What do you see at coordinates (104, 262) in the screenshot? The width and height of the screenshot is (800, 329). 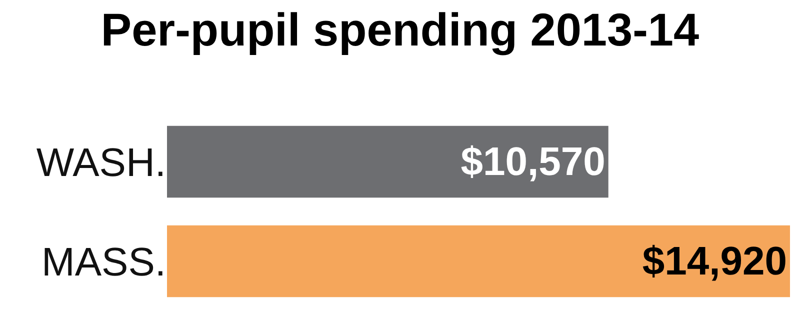 I see `y-tick-label: MASS.` at bounding box center [104, 262].